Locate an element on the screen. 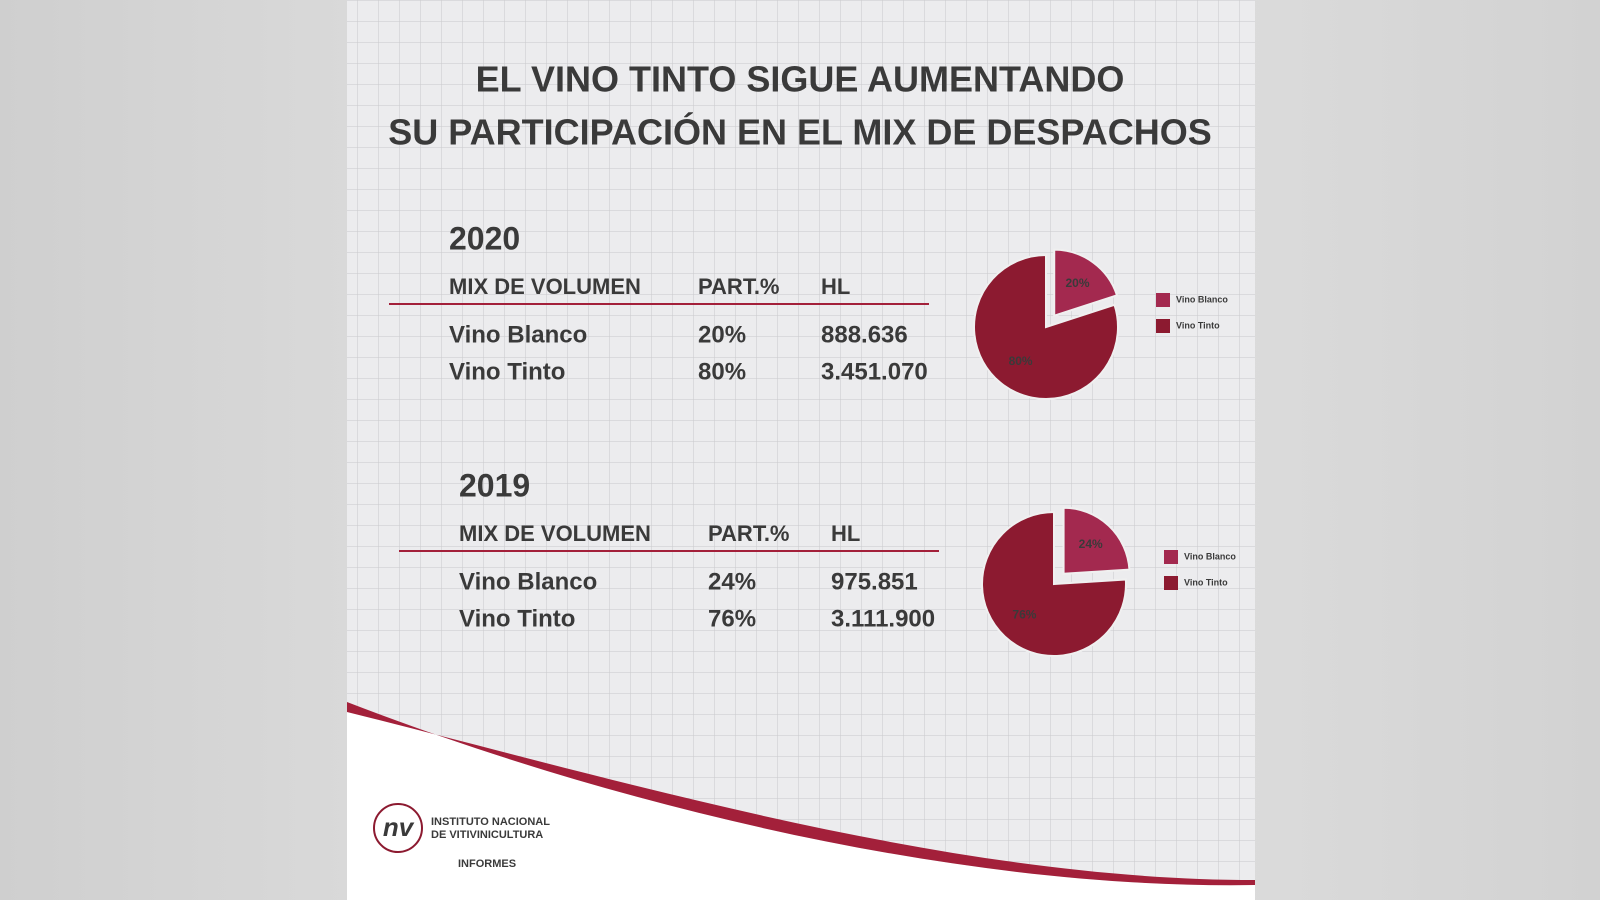 The image size is (1600, 900). cell: 975.851 is located at coordinates (874, 581).